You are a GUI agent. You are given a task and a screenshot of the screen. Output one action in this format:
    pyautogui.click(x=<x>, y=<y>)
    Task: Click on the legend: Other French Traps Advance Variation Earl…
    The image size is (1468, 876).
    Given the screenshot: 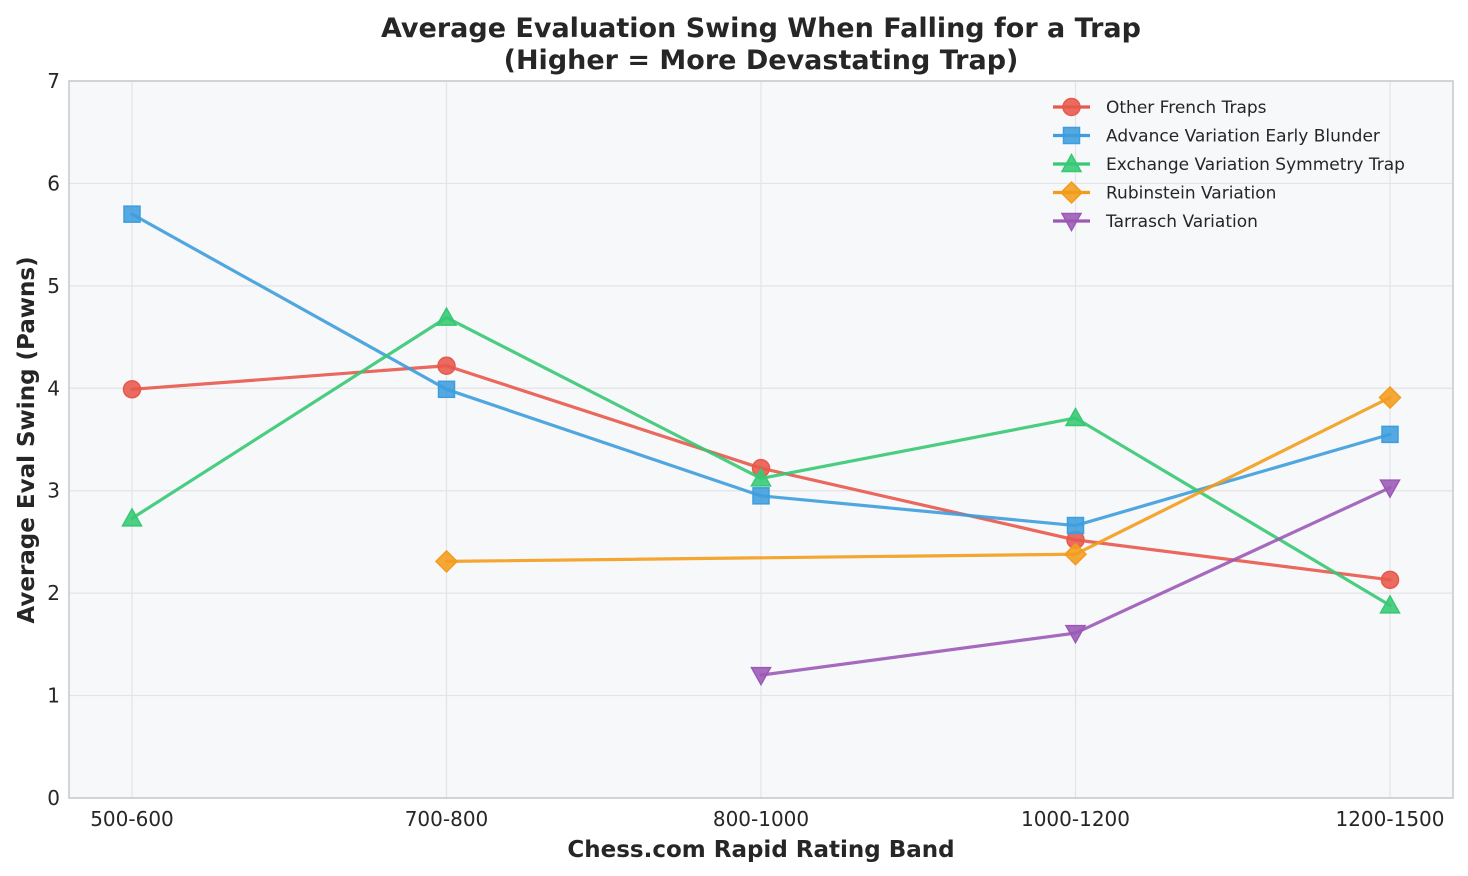 What is the action you would take?
    pyautogui.click(x=1229, y=165)
    